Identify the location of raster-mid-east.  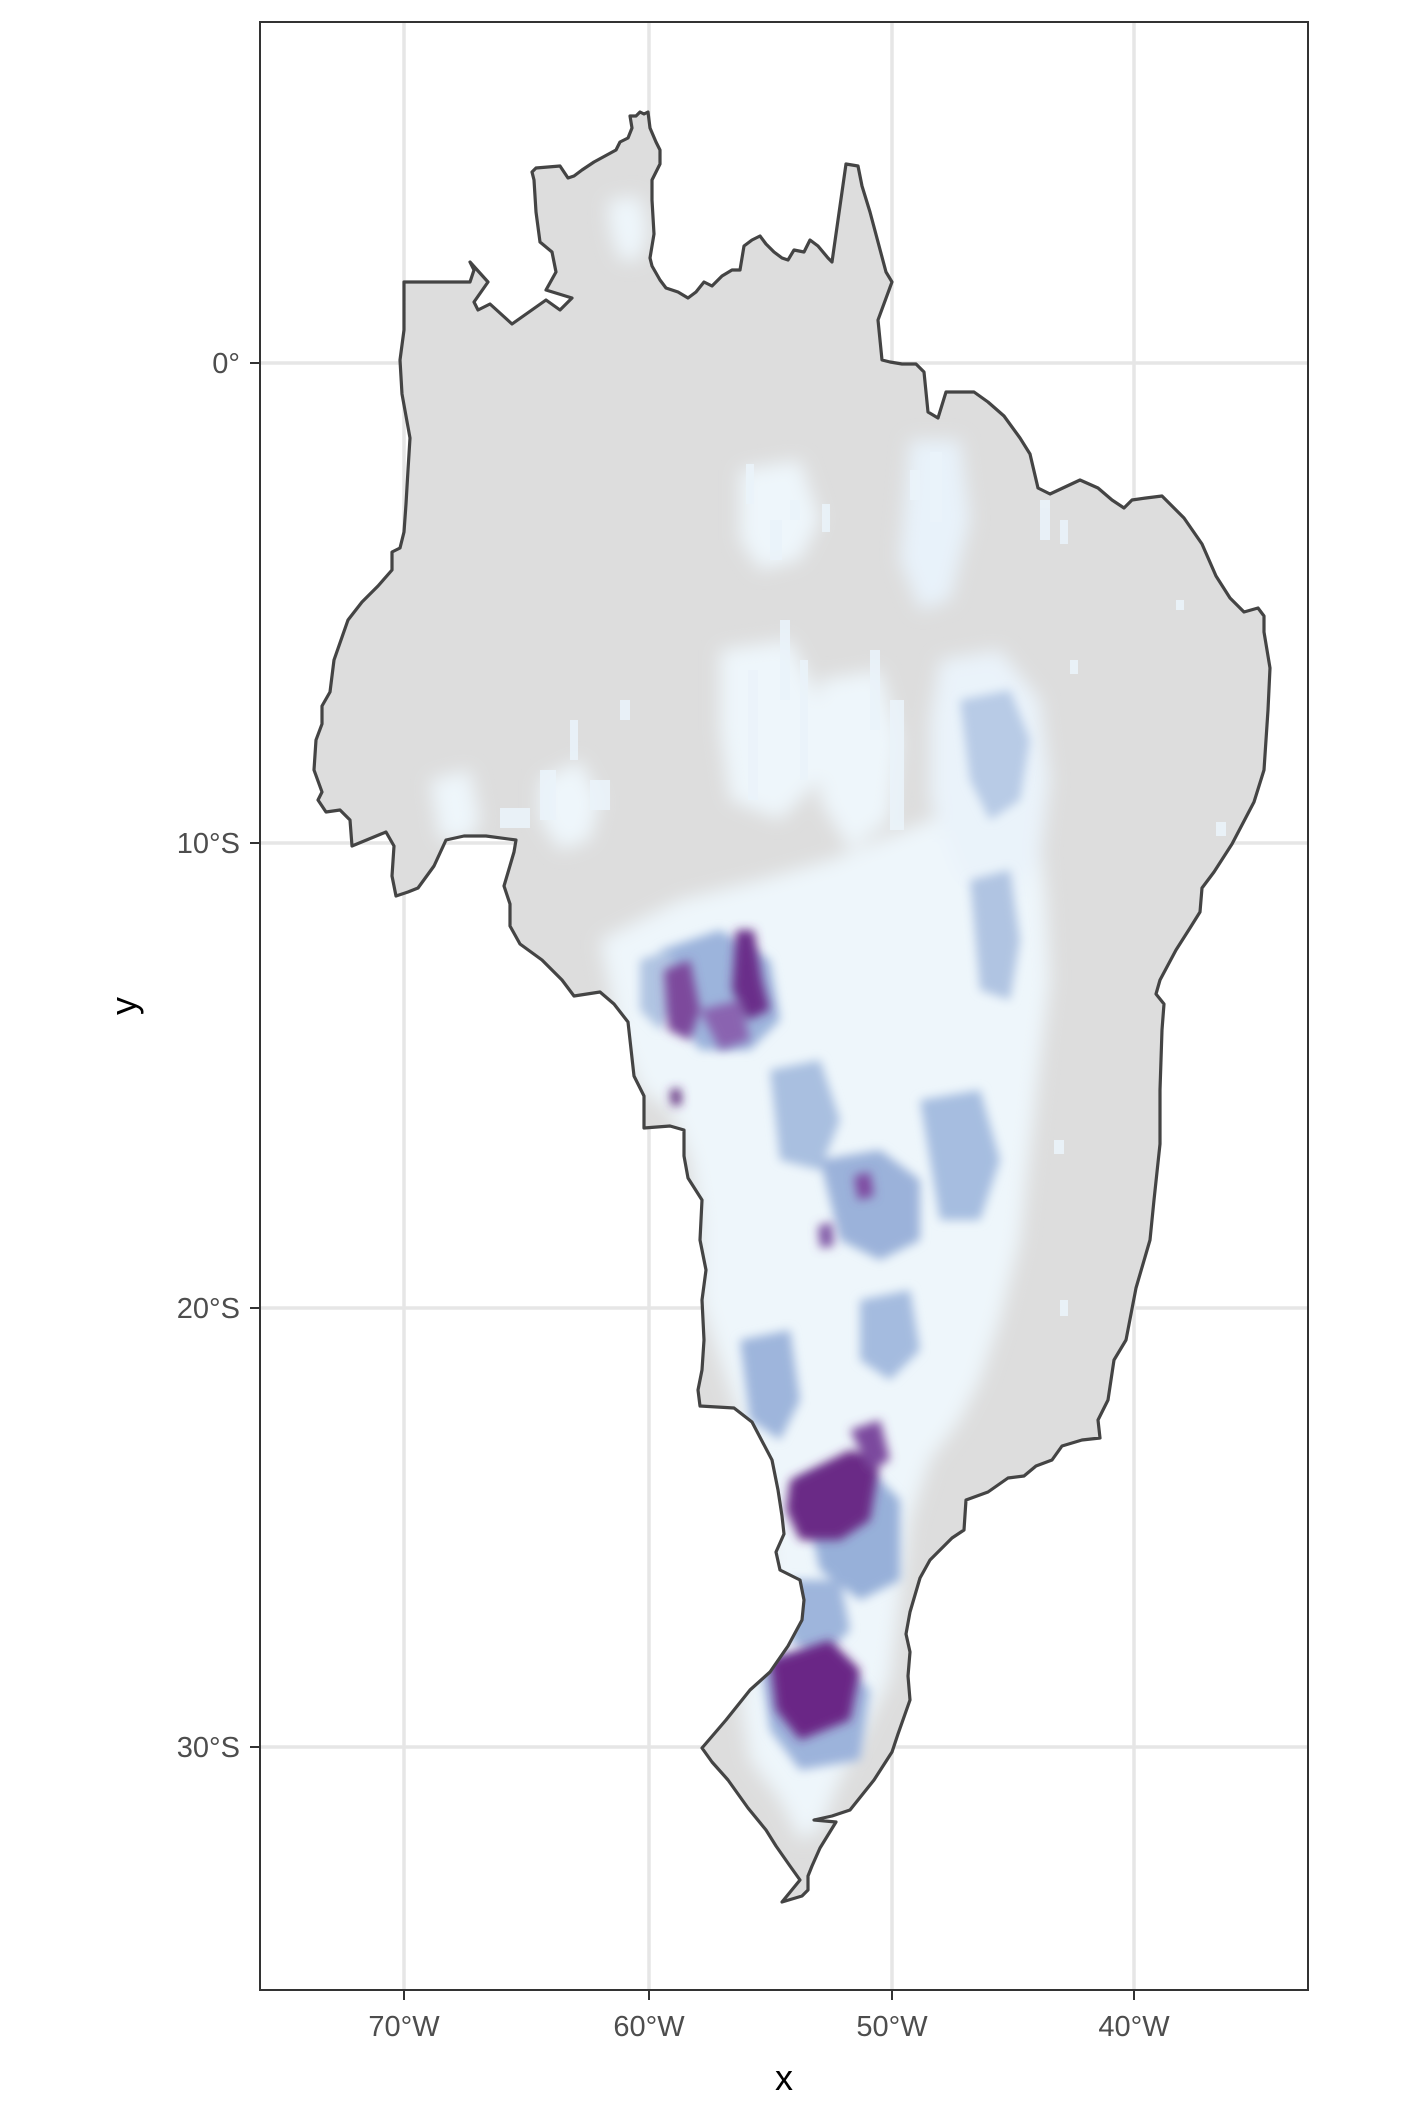
(995, 755).